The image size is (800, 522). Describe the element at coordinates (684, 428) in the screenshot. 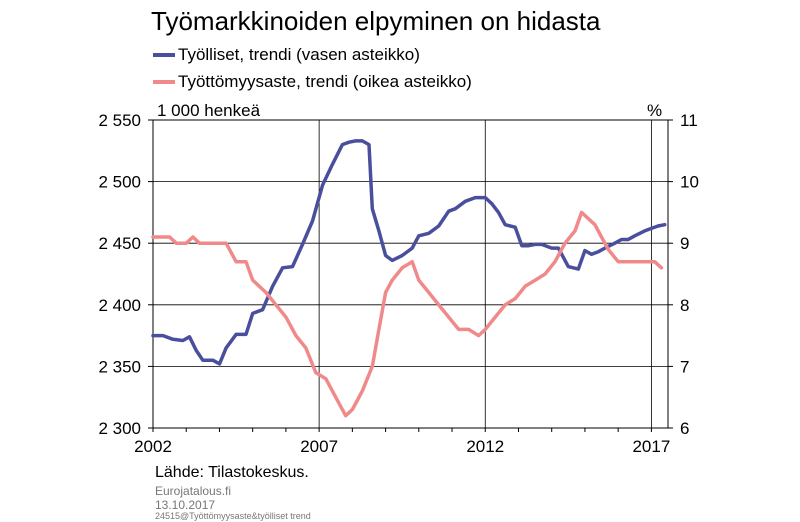

I see `right-tick-label: 6` at that location.